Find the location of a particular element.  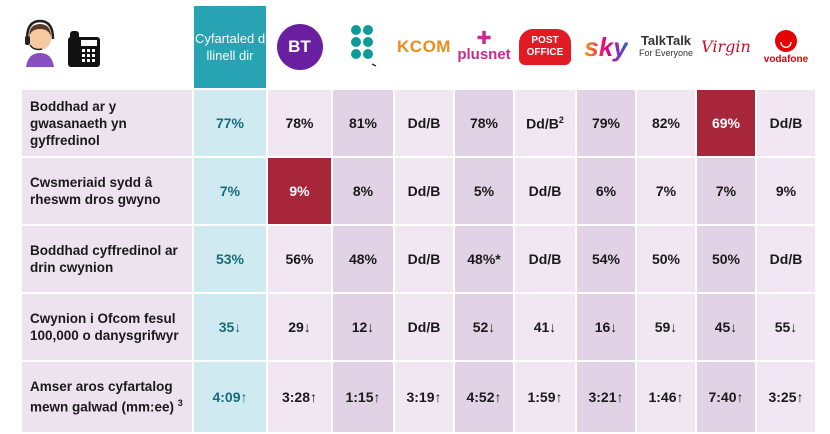

value-cell: 1:15↑ is located at coordinates (363, 397).